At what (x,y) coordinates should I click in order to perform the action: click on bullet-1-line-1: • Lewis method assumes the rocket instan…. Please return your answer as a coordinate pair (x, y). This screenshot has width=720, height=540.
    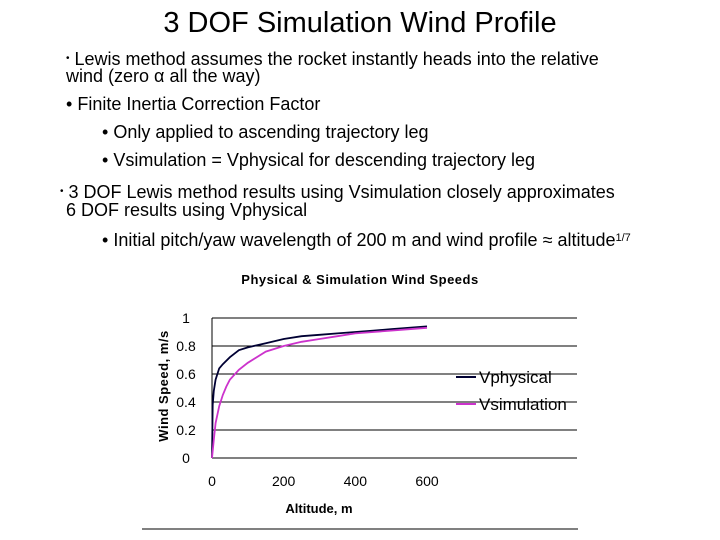
    Looking at the image, I should click on (332, 59).